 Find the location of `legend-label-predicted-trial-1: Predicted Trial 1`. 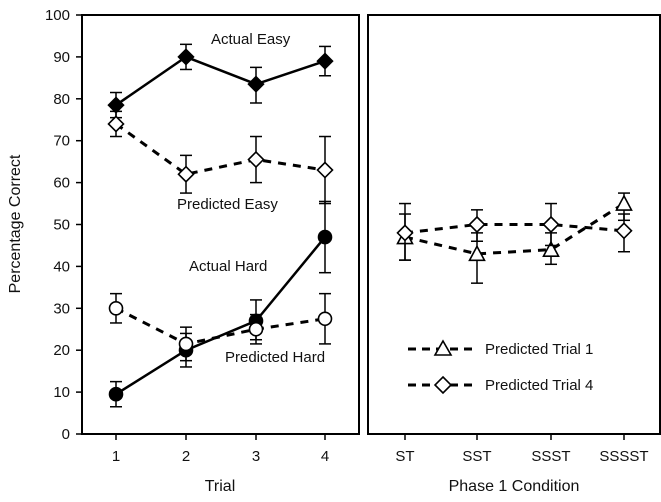

legend-label-predicted-trial-1: Predicted Trial 1 is located at coordinates (539, 349).